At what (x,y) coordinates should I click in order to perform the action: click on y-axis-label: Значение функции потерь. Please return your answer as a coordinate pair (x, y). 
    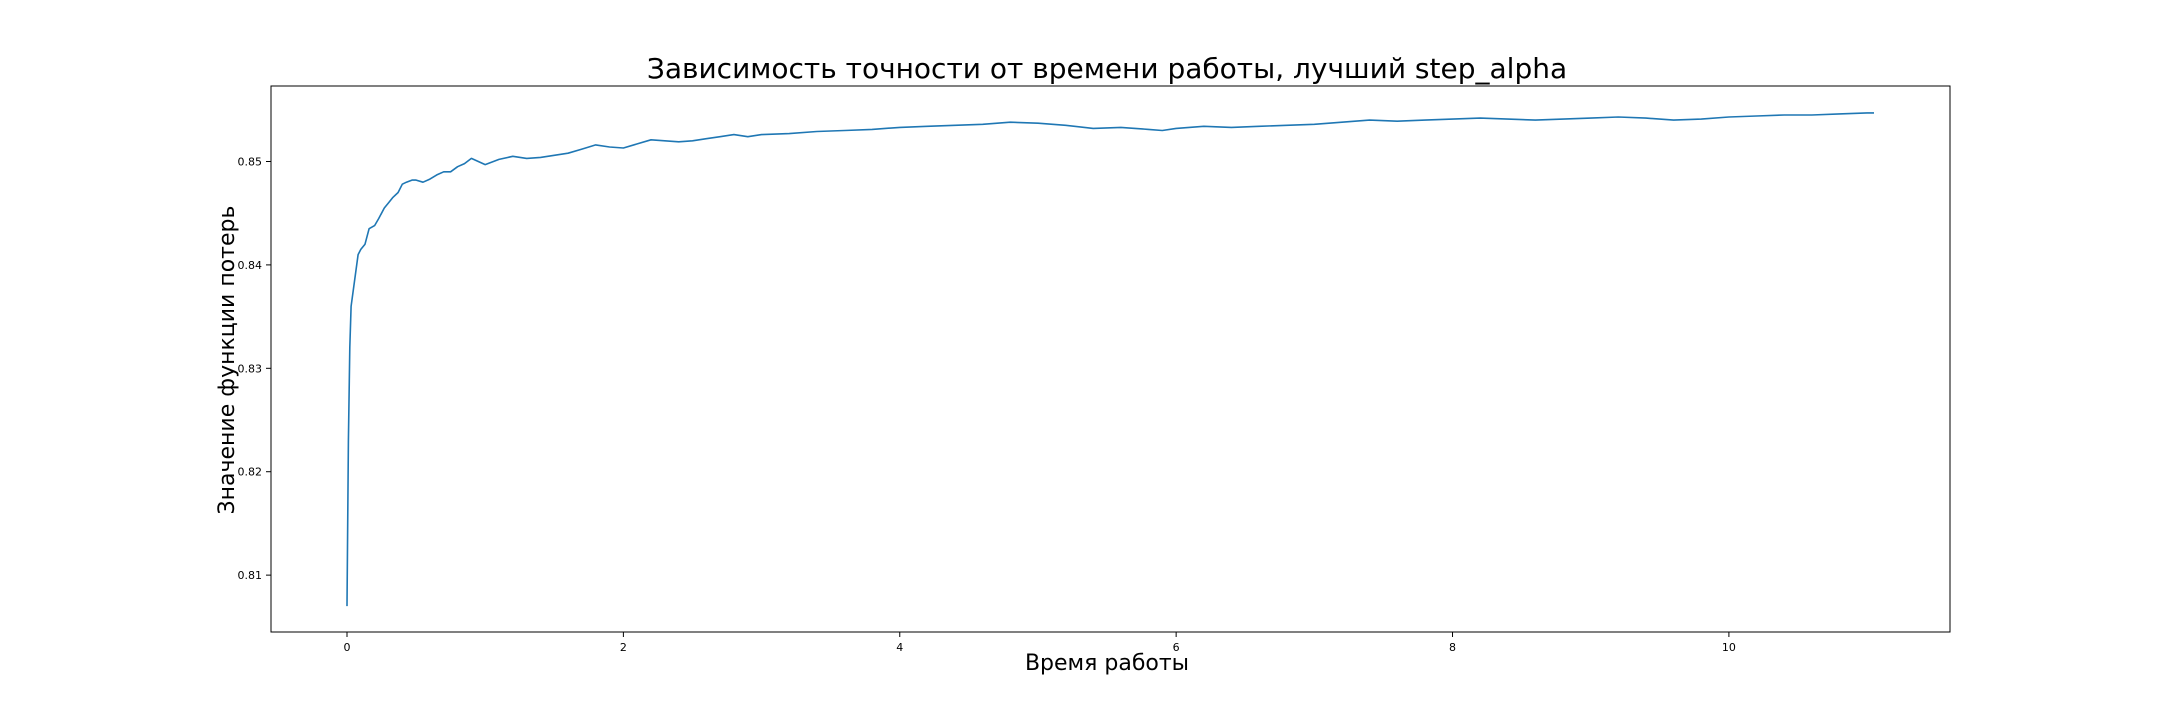
    Looking at the image, I should click on (227, 360).